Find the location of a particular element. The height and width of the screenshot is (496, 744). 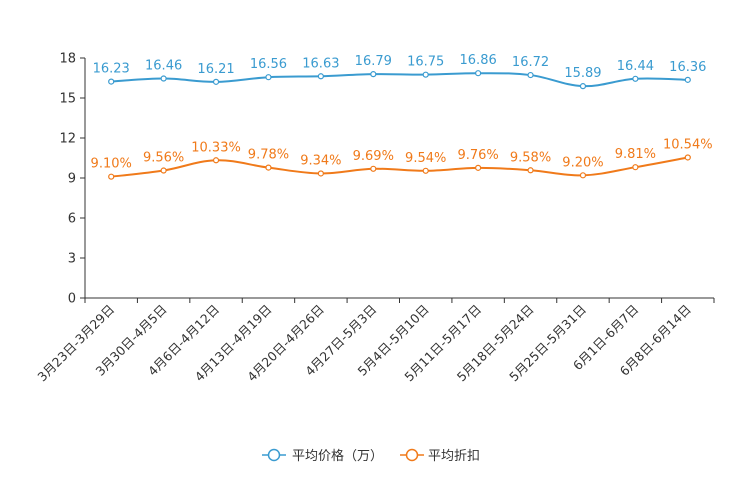

series-1-data-label: 16.75 is located at coordinates (425, 62).